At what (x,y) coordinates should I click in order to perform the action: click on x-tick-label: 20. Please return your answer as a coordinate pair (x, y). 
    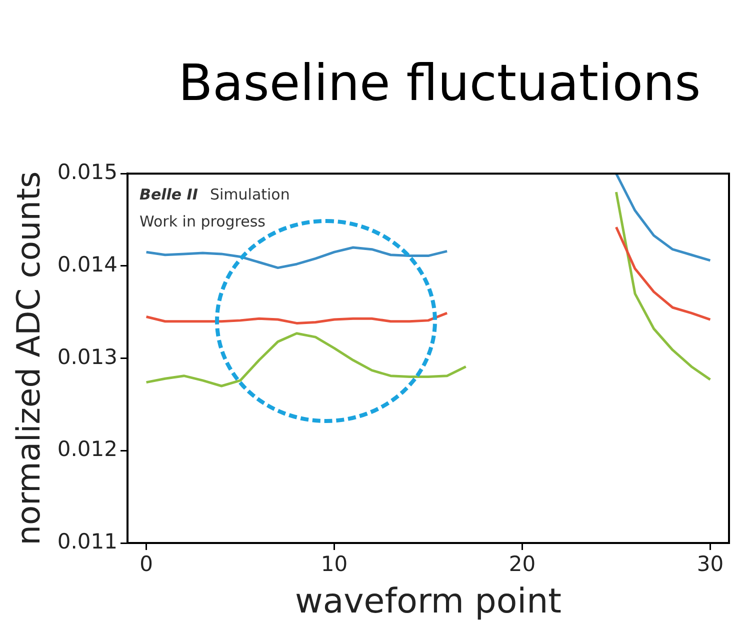
    Looking at the image, I should click on (522, 564).